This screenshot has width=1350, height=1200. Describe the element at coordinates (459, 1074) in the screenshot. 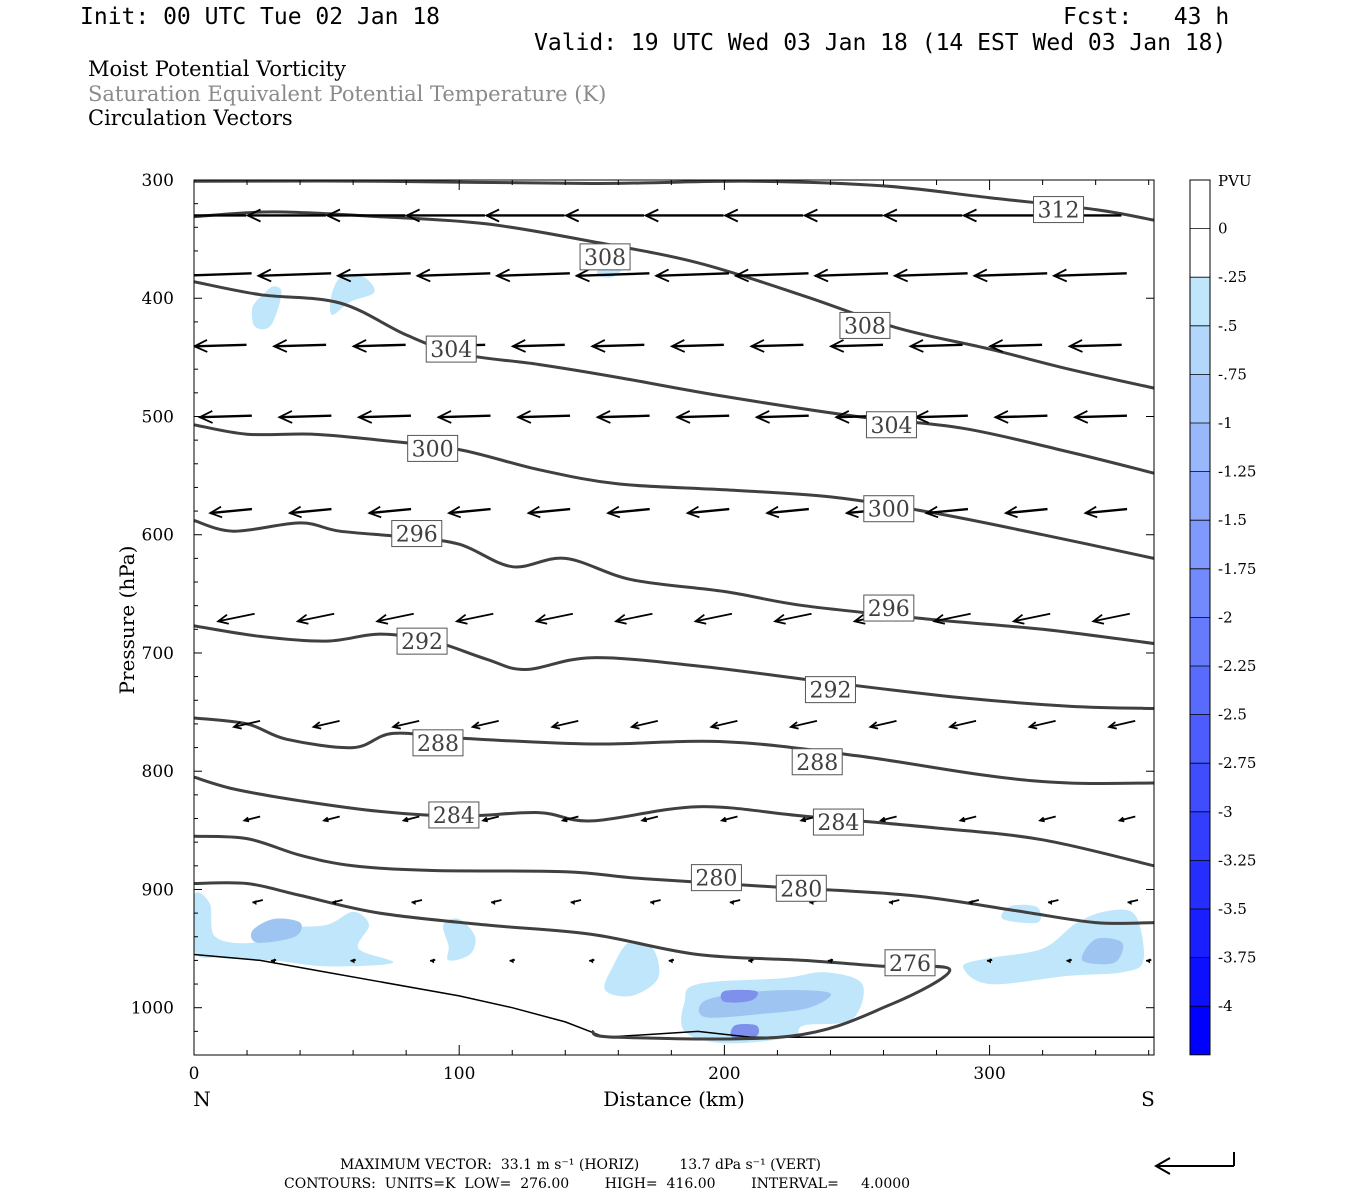

I see `x-tick-label: 100` at that location.